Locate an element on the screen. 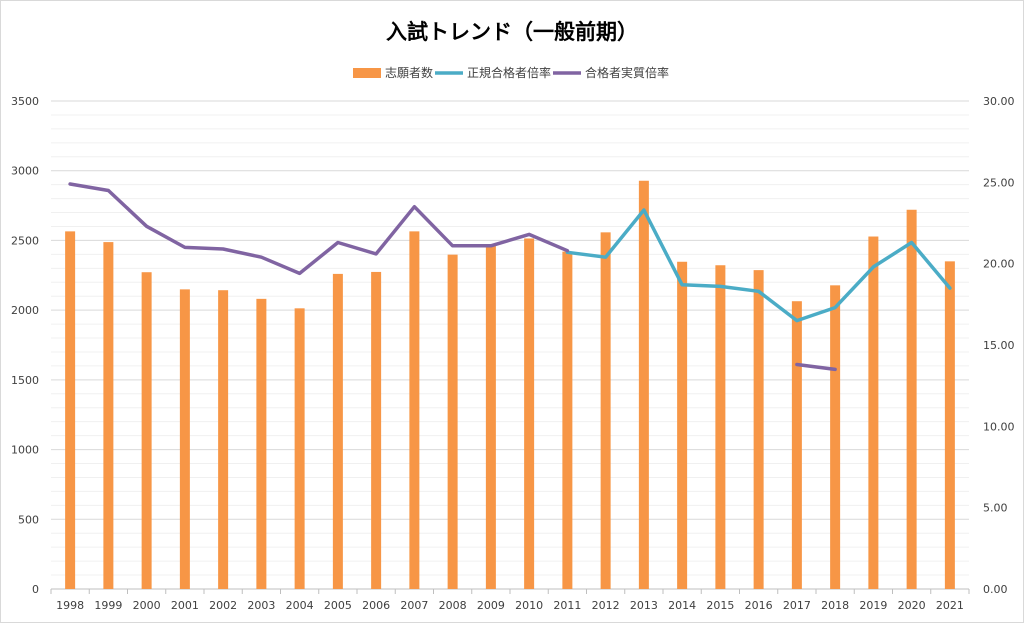 Image resolution: width=1024 pixels, height=623 pixels. x-tick-label: 2014 is located at coordinates (682, 605).